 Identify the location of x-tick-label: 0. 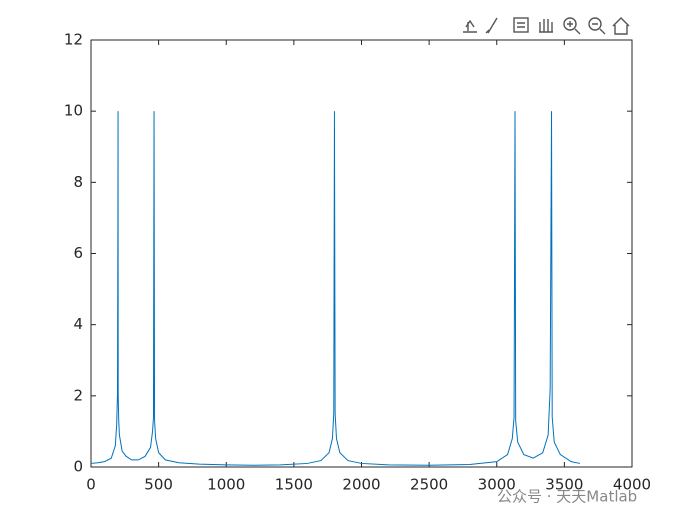
(91, 485).